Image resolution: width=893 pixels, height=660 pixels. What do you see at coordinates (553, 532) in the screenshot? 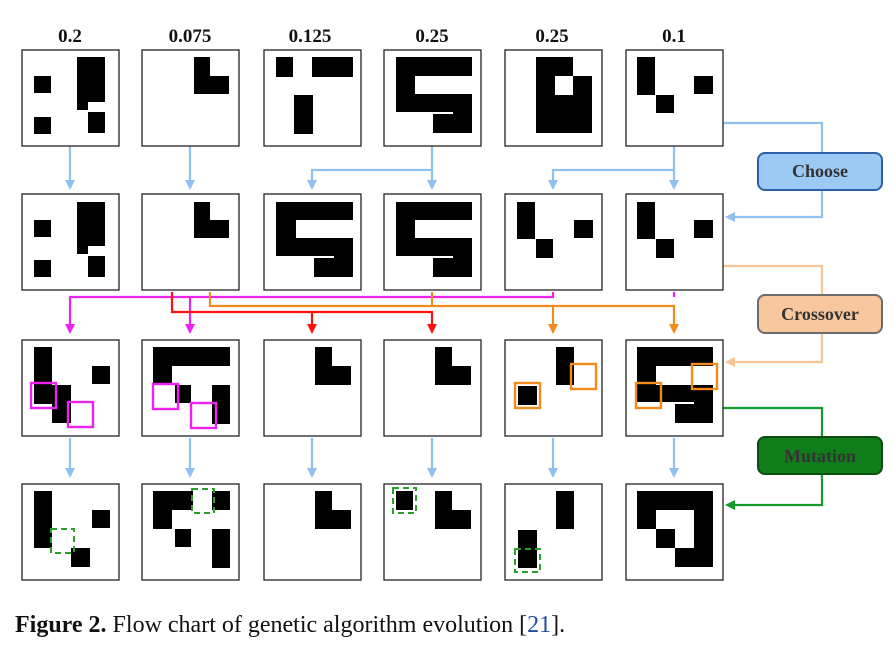
I see `grid-r4-c5` at bounding box center [553, 532].